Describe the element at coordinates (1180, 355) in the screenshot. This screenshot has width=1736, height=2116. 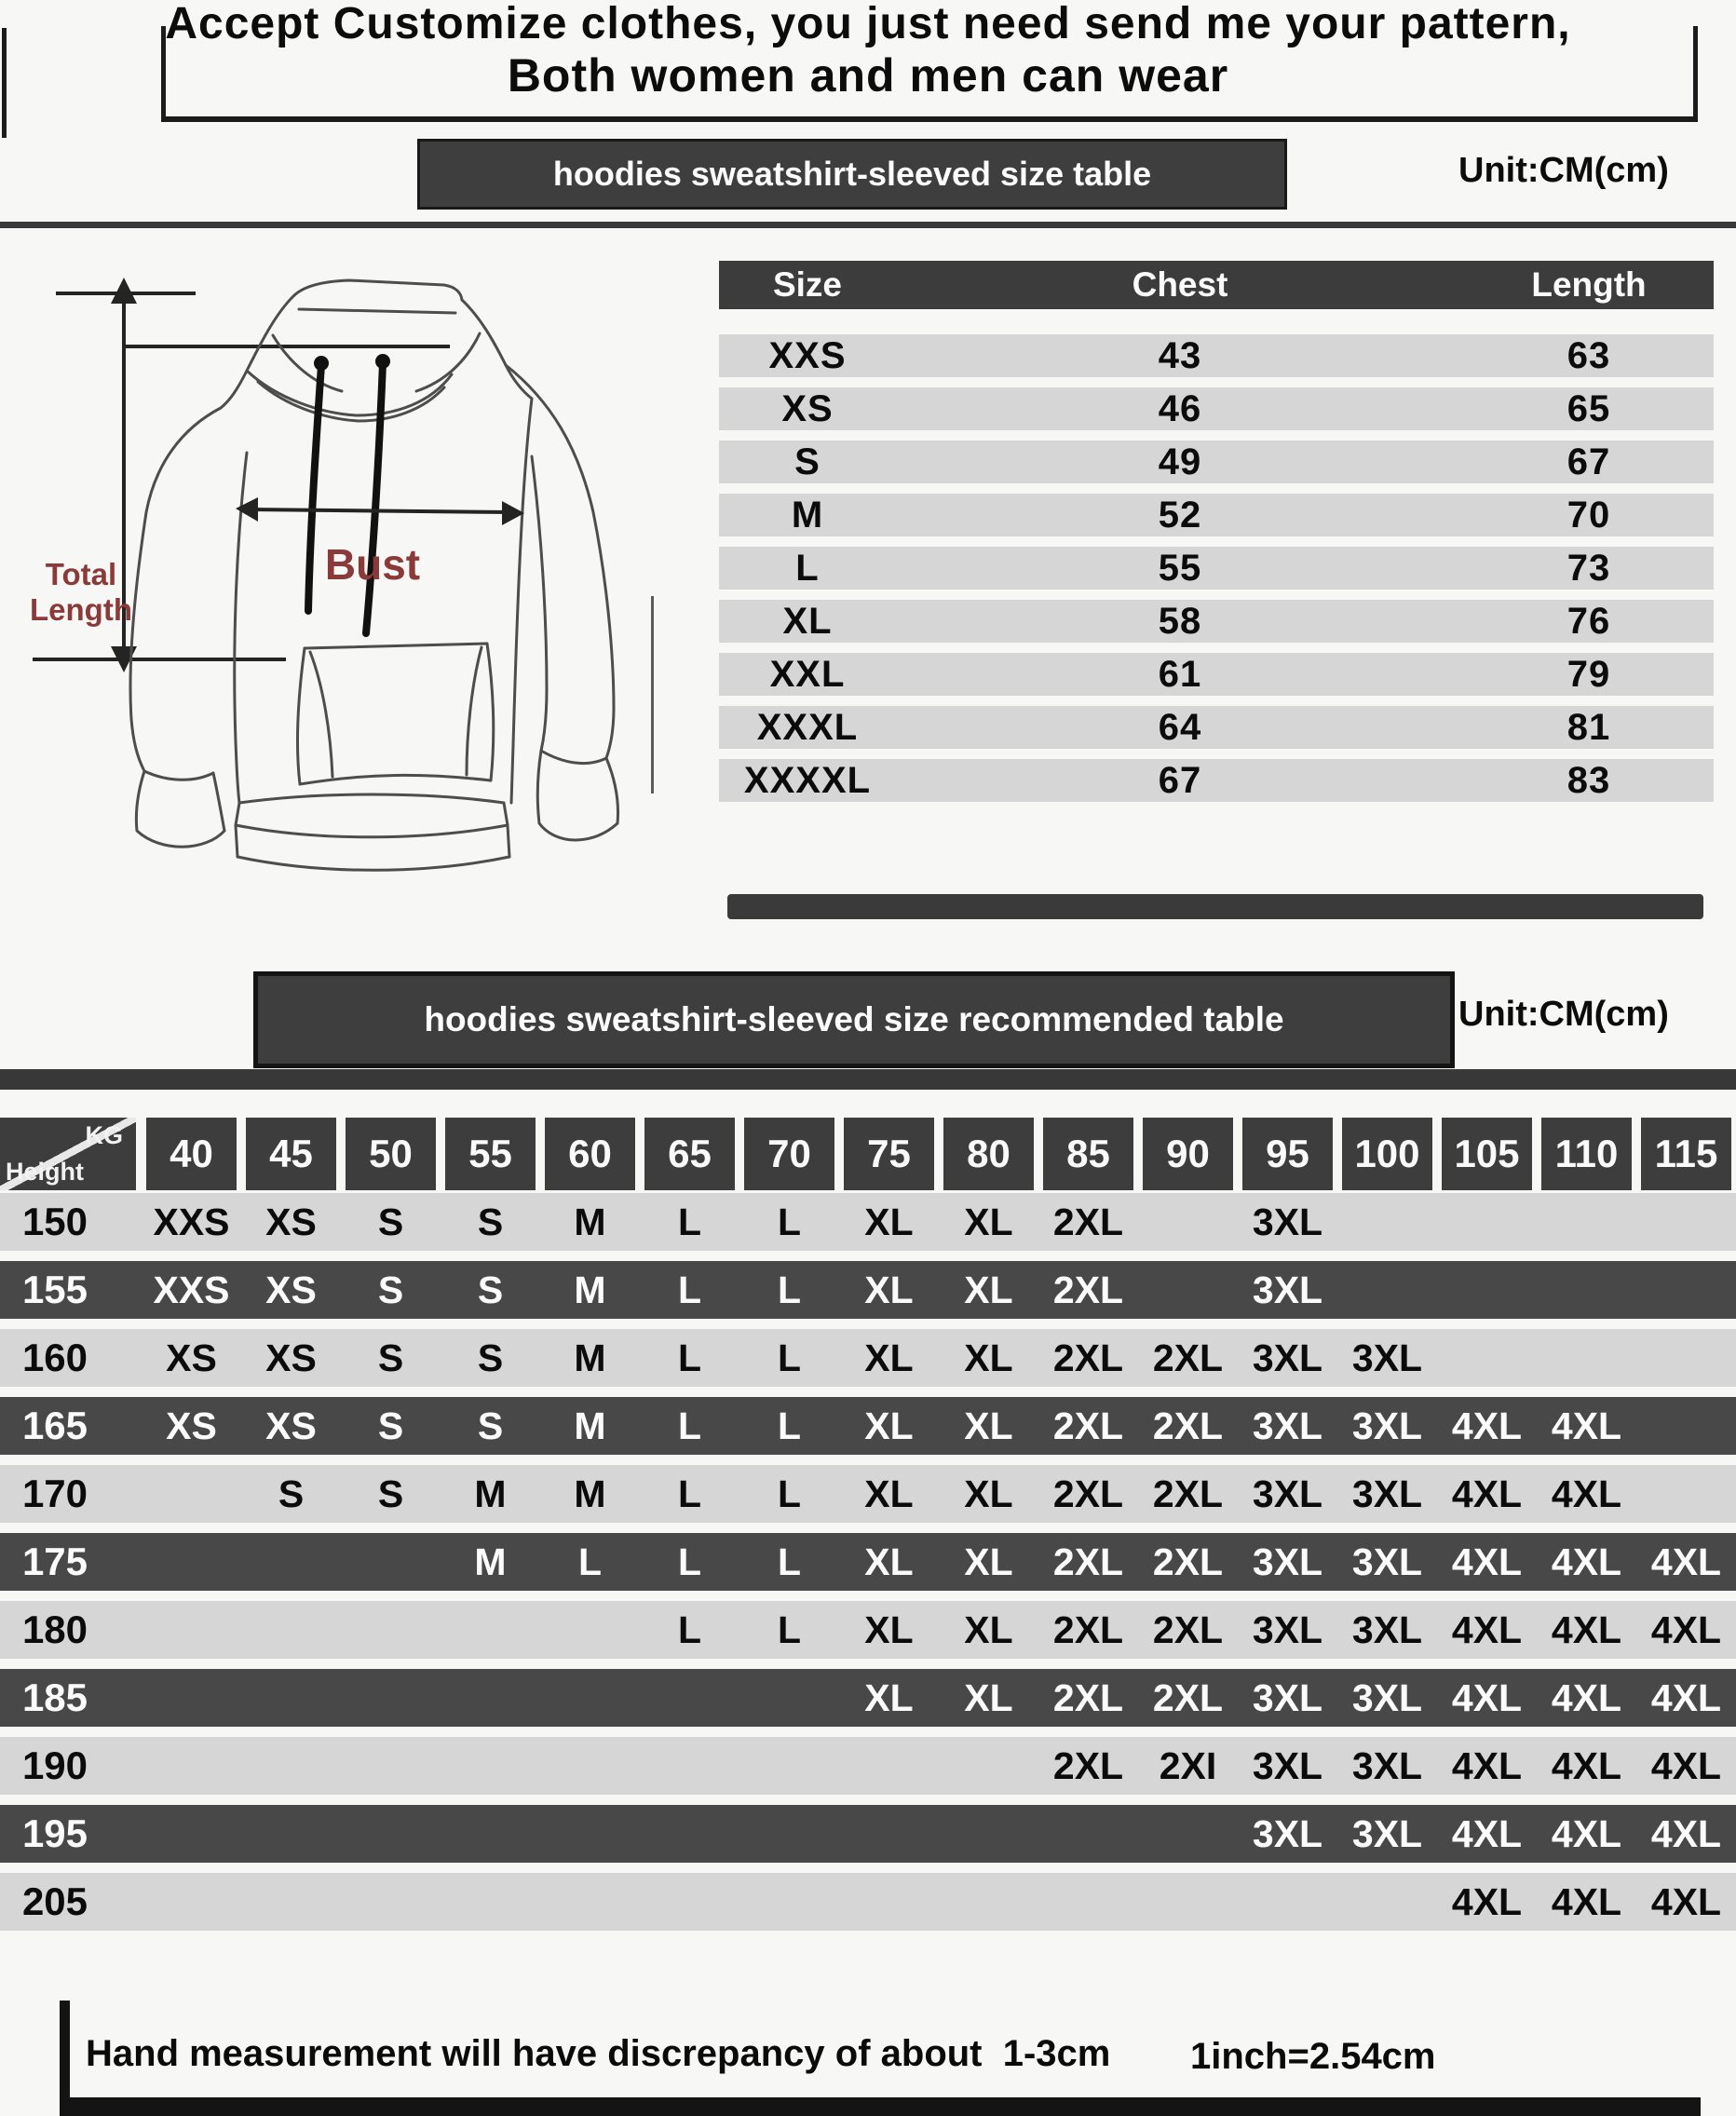
I see `size-table-cell: 43` at that location.